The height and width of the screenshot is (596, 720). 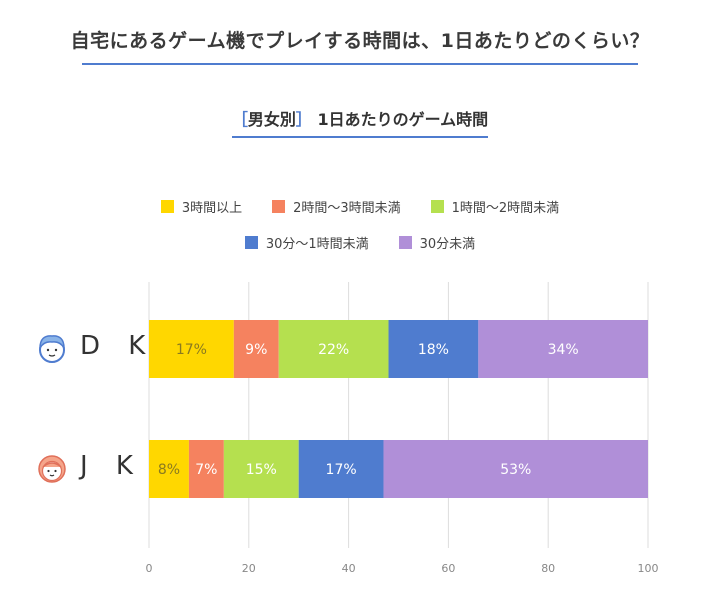 I want to click on chart-subtitle: ［男女別］ 1日あたりのゲーム時間, so click(x=360, y=122).